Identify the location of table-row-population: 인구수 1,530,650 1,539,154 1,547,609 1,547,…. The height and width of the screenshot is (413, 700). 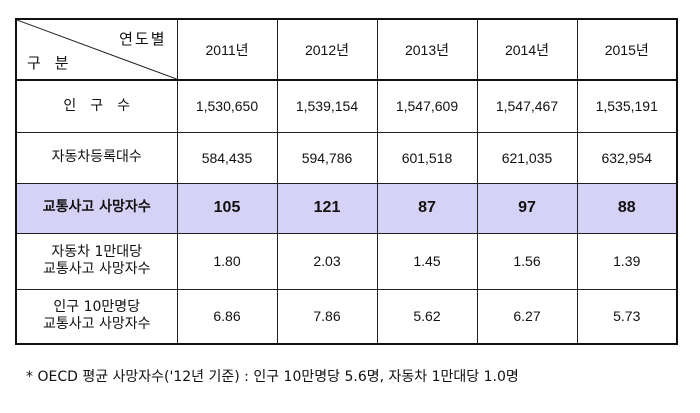
(346, 106).